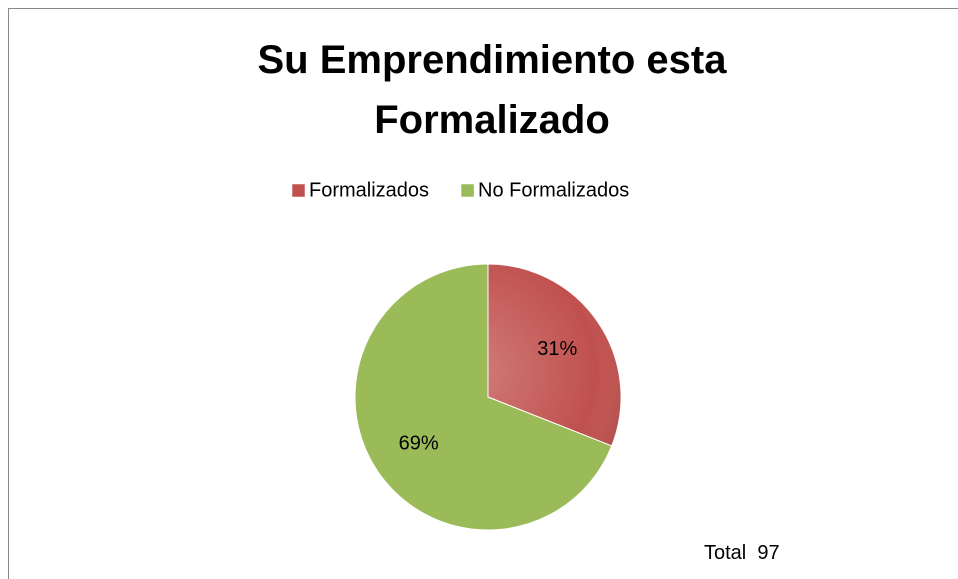 The width and height of the screenshot is (958, 579). Describe the element at coordinates (483, 397) in the screenshot. I see `pie-slice` at that location.